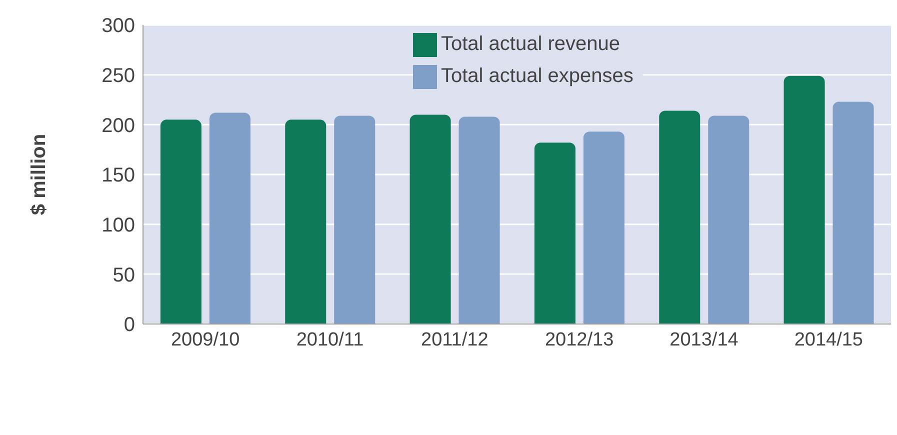 This screenshot has height=435, width=897. I want to click on x-tick-label: 2009/10, so click(205, 339).